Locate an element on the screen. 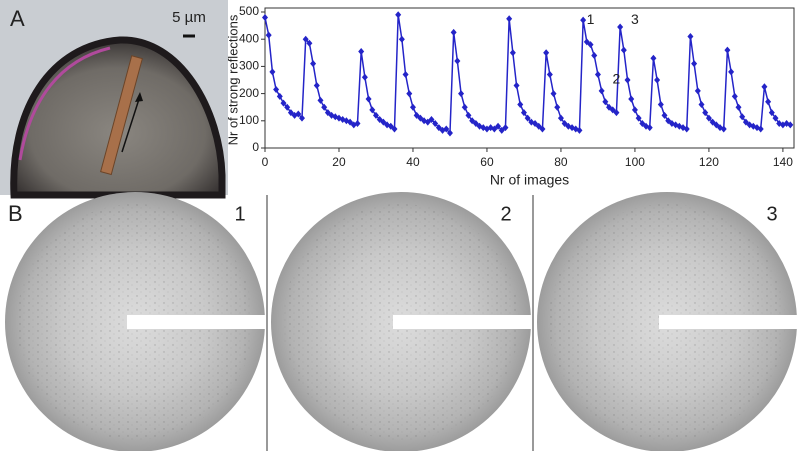 The width and height of the screenshot is (800, 451). x-tick-label: 140 is located at coordinates (783, 162).